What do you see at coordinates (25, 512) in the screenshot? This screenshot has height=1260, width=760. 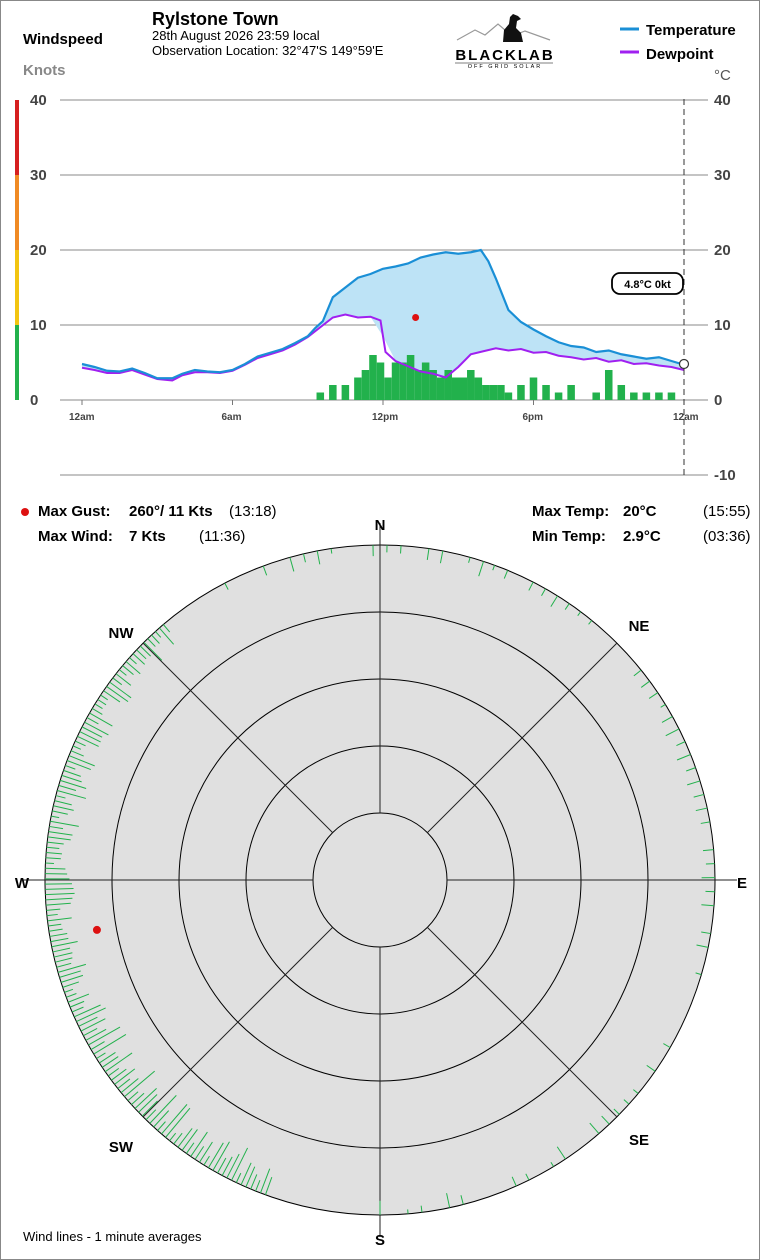 I see `max-gust-marker` at bounding box center [25, 512].